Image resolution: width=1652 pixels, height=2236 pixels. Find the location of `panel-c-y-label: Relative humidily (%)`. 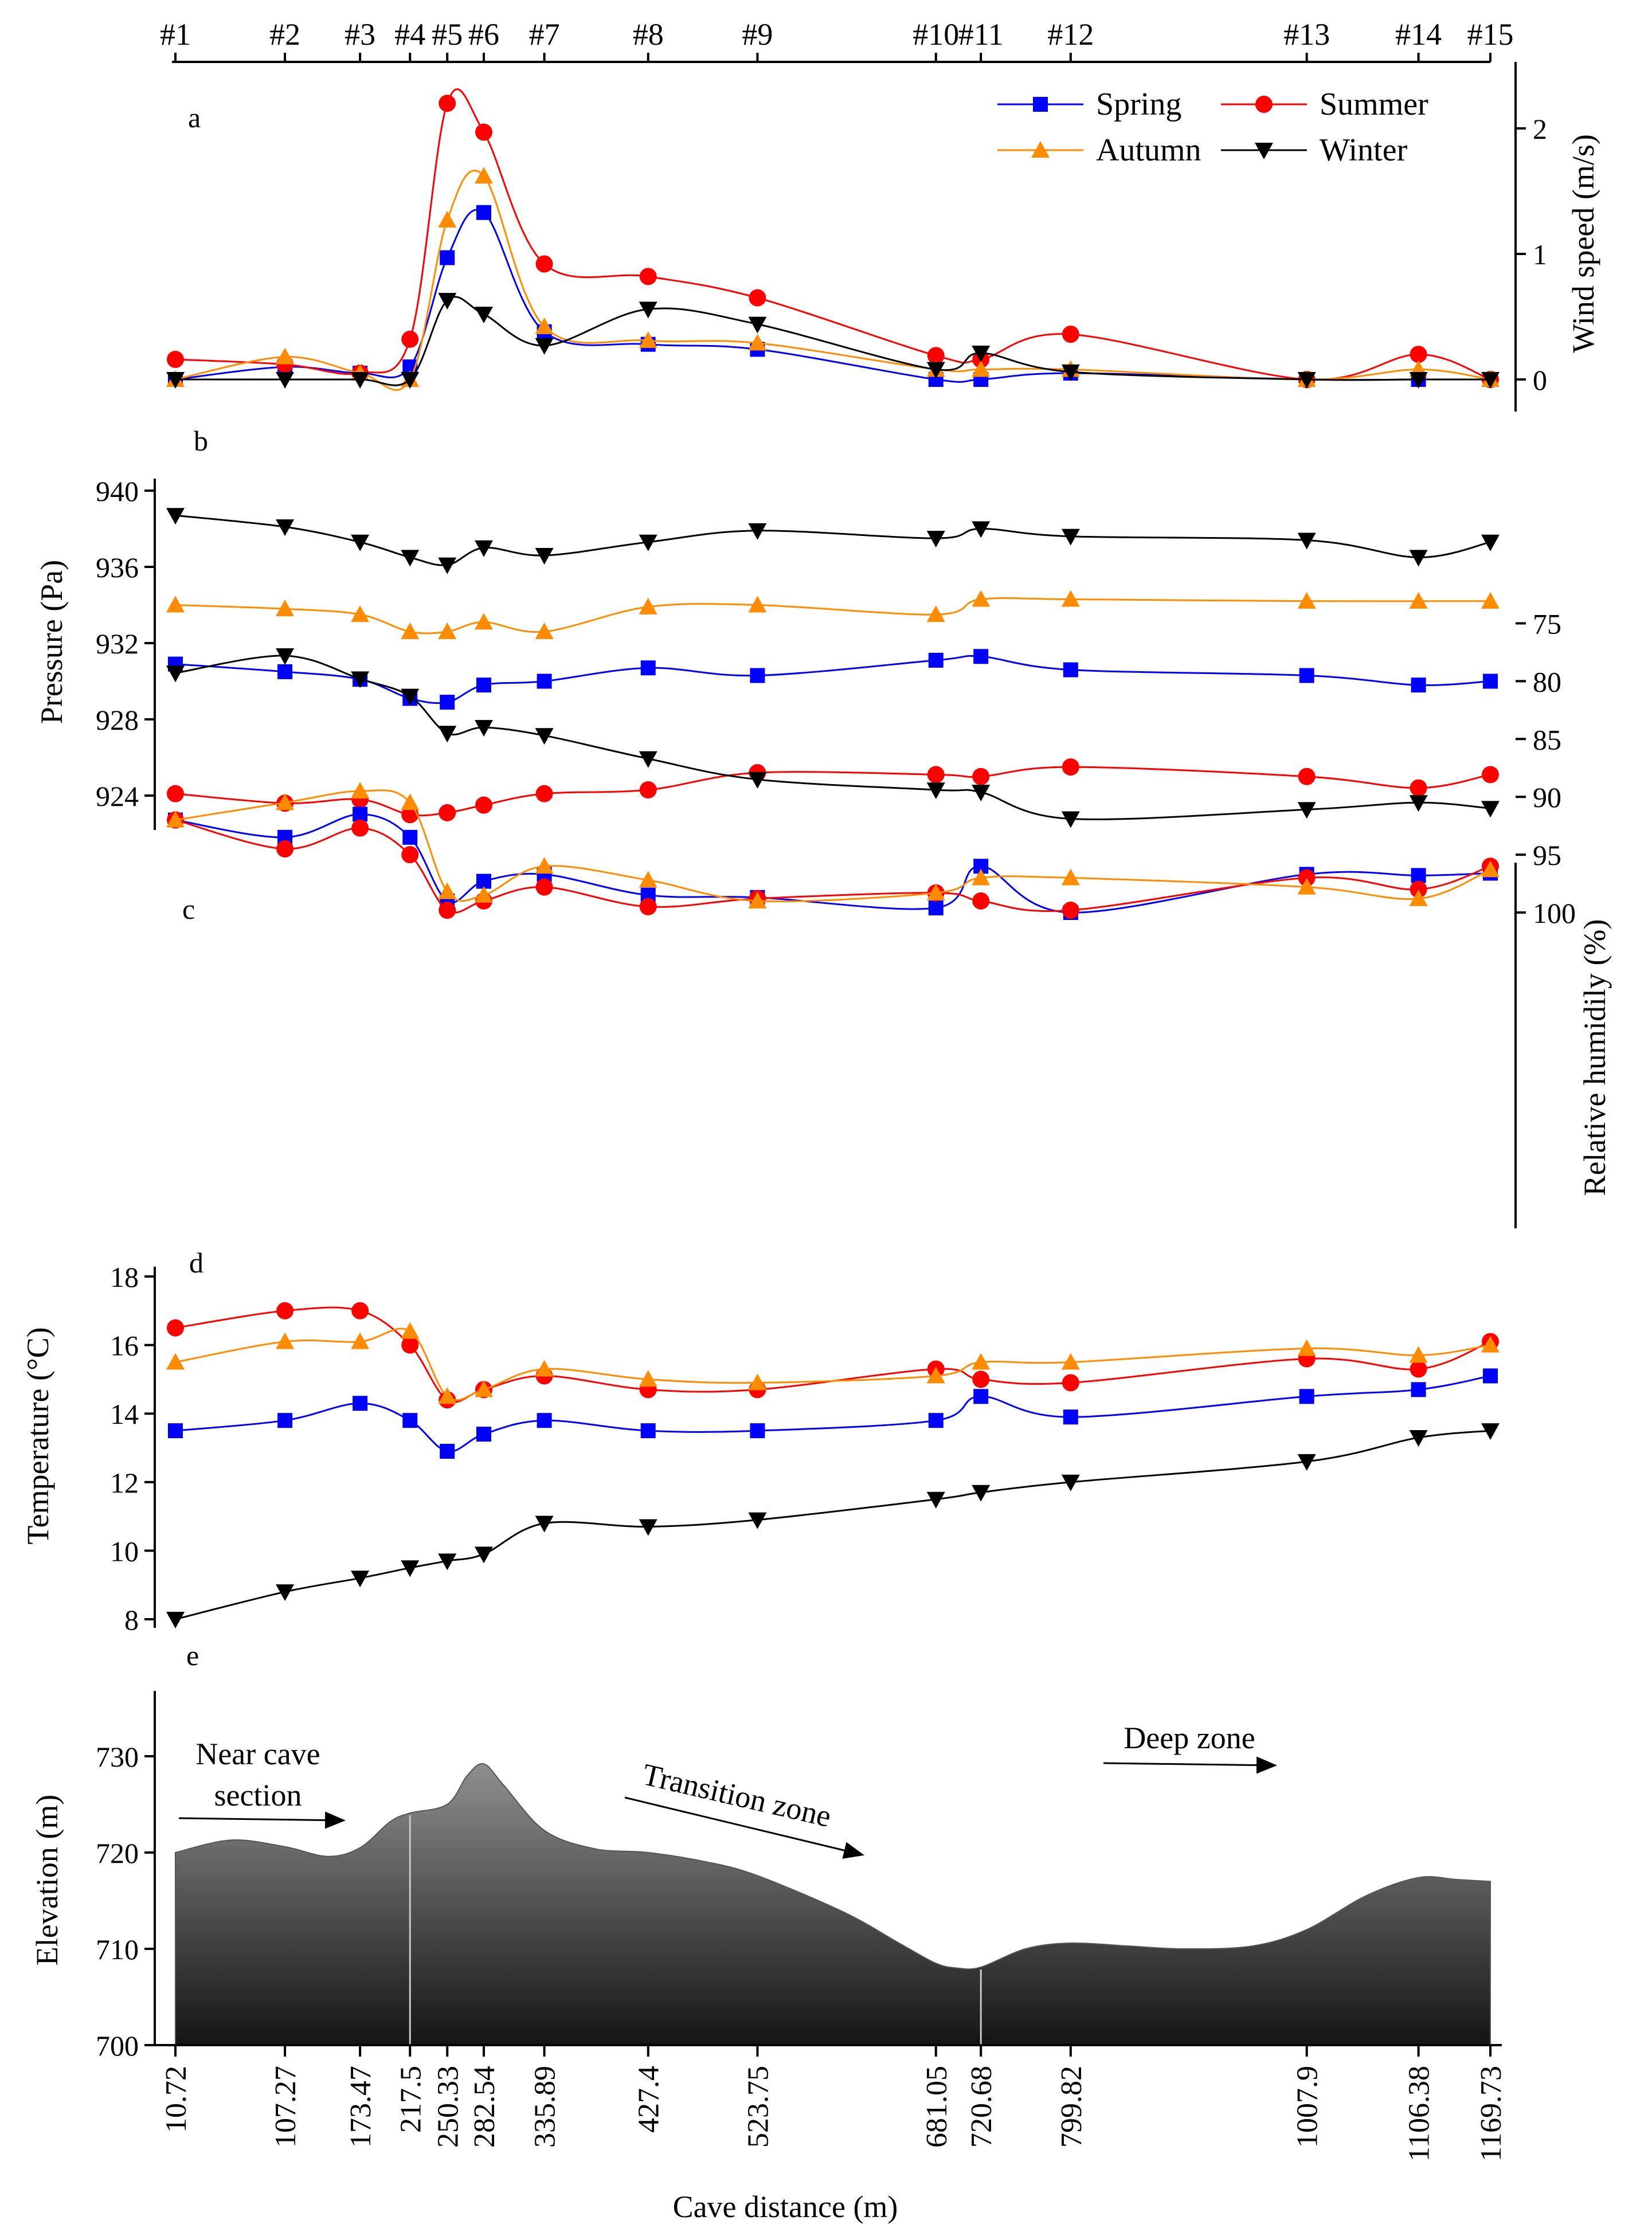

panel-c-y-label: Relative humidily (%) is located at coordinates (1594, 1058).